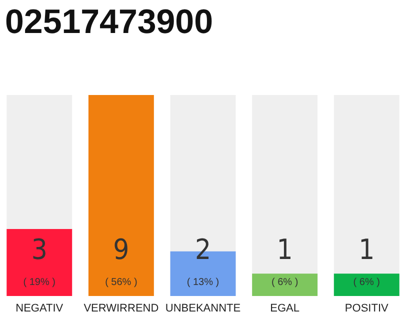 This screenshot has height=320, width=410. I want to click on annotation: ( 19% ), so click(39, 282).